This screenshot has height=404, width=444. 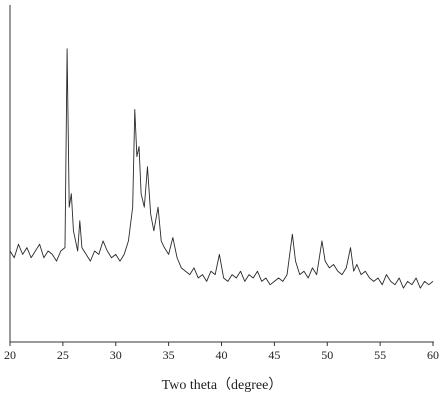 I want to click on x-tick-label: 55, so click(x=380, y=355).